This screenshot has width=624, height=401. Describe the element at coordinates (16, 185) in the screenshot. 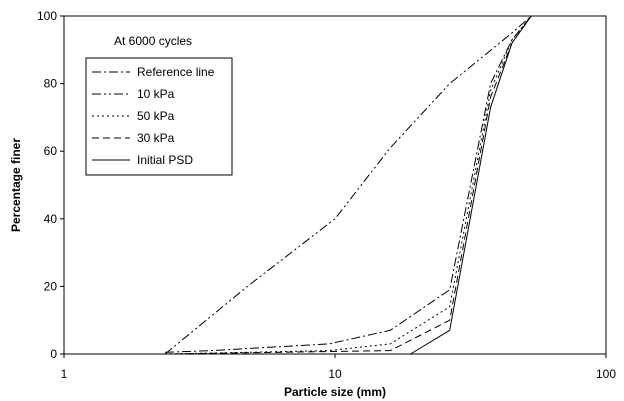

I see `y-axis-title: Percentage finer` at that location.